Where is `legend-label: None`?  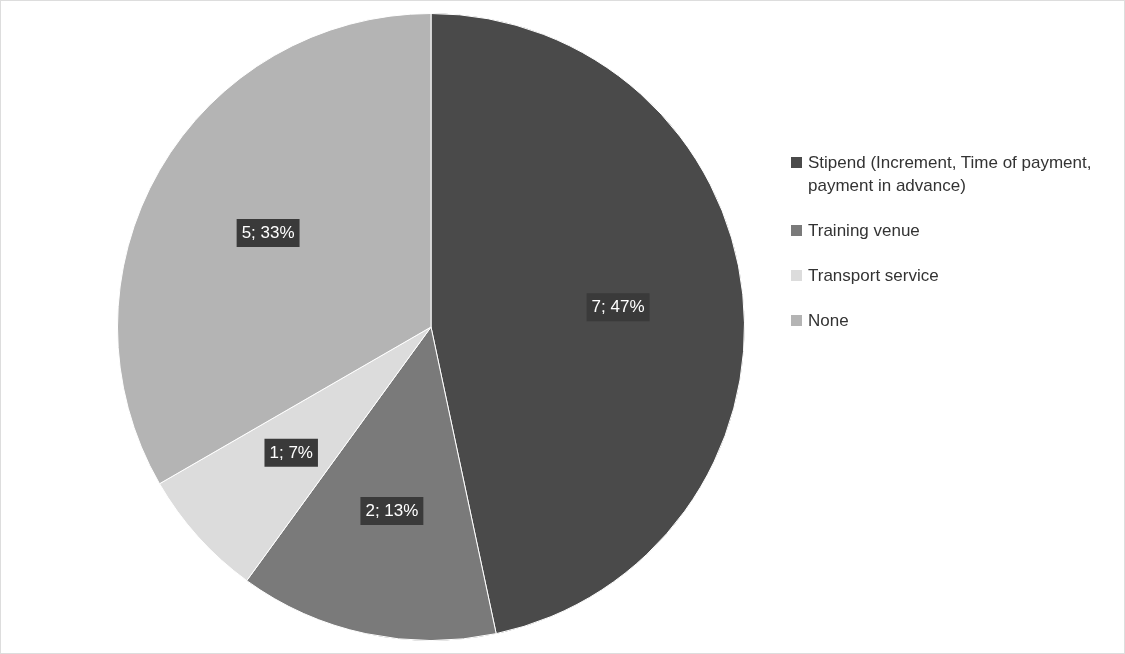 legend-label: None is located at coordinates (828, 321).